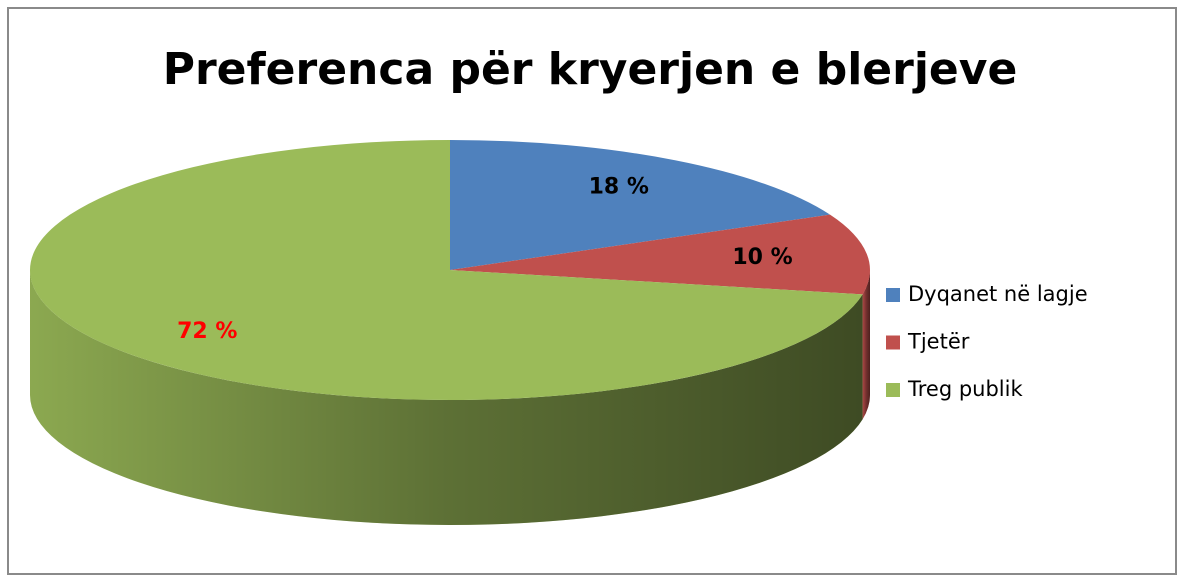 This screenshot has height=583, width=1185. Describe the element at coordinates (938, 342) in the screenshot. I see `legend-label: Tjetër` at that location.